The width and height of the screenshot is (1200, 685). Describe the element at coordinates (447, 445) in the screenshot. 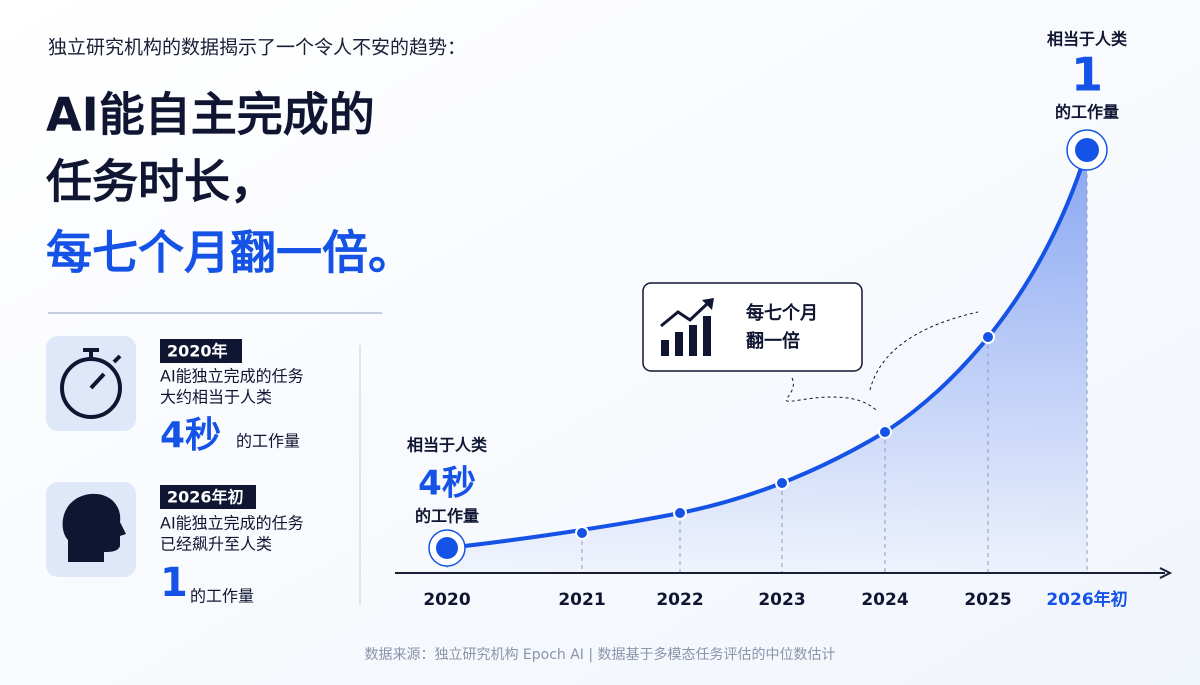

I see `start-label: 相当于人类` at that location.